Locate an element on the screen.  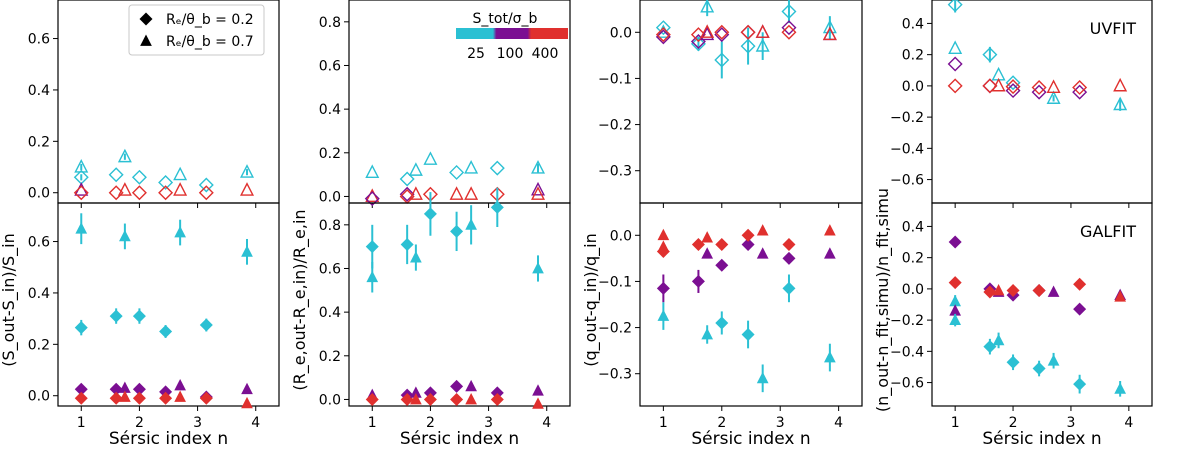
y-tick-label: 0.6 is located at coordinates (39, 40).